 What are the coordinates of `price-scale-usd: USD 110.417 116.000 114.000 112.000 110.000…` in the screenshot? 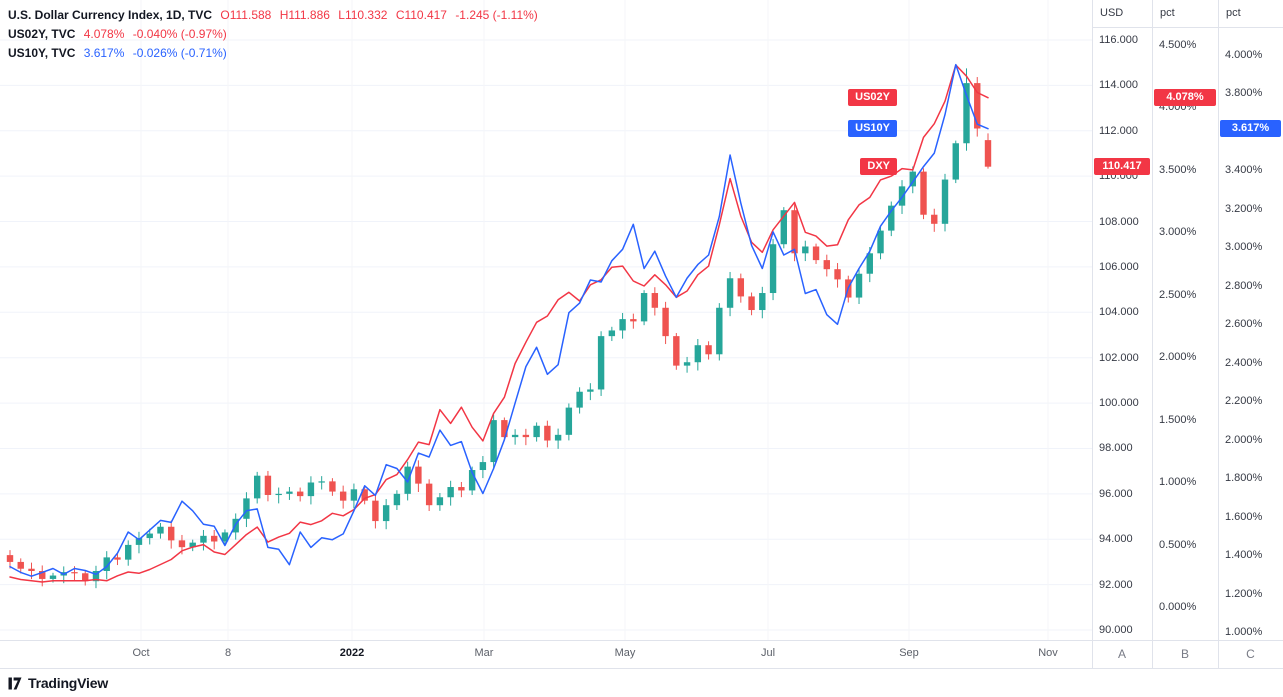 It's located at (1122, 320).